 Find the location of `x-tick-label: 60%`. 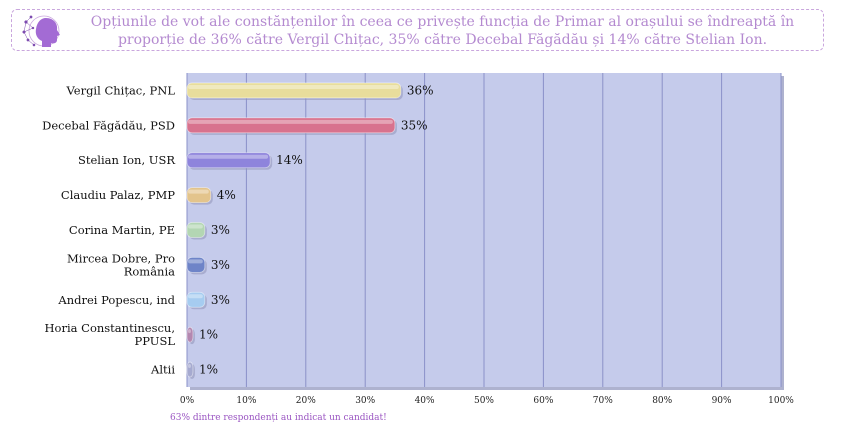

x-tick-label: 60% is located at coordinates (543, 401).